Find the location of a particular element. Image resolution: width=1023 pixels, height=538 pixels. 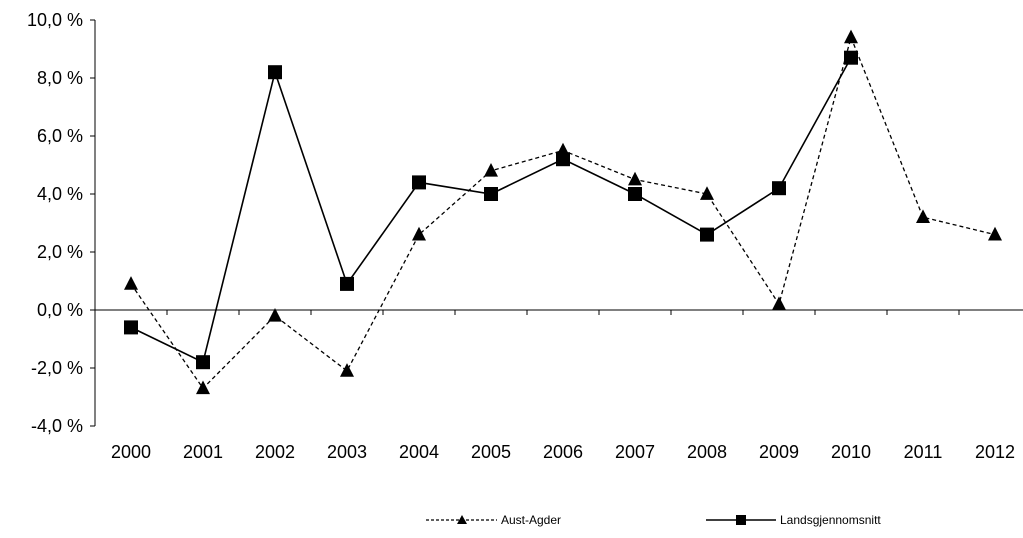

x-tick-label: 2012 is located at coordinates (995, 452).